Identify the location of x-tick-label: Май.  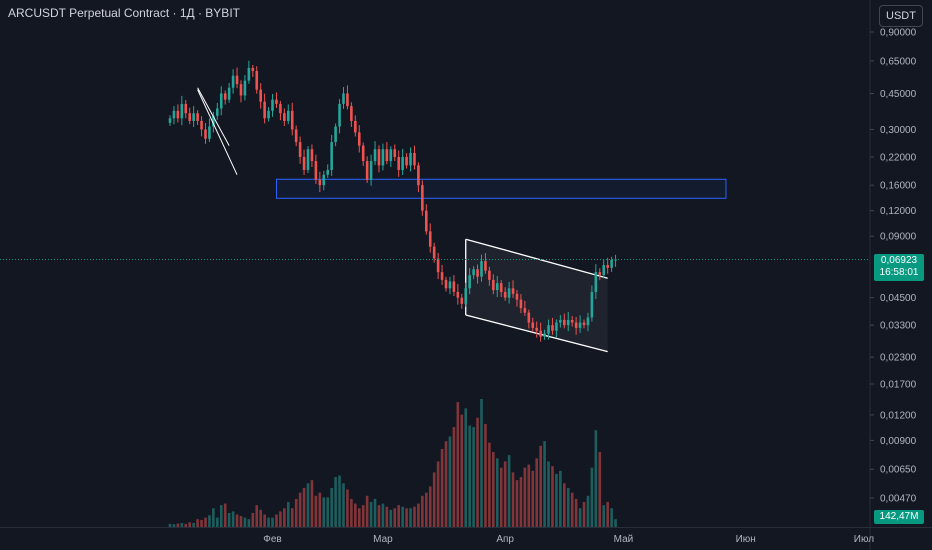
(624, 539).